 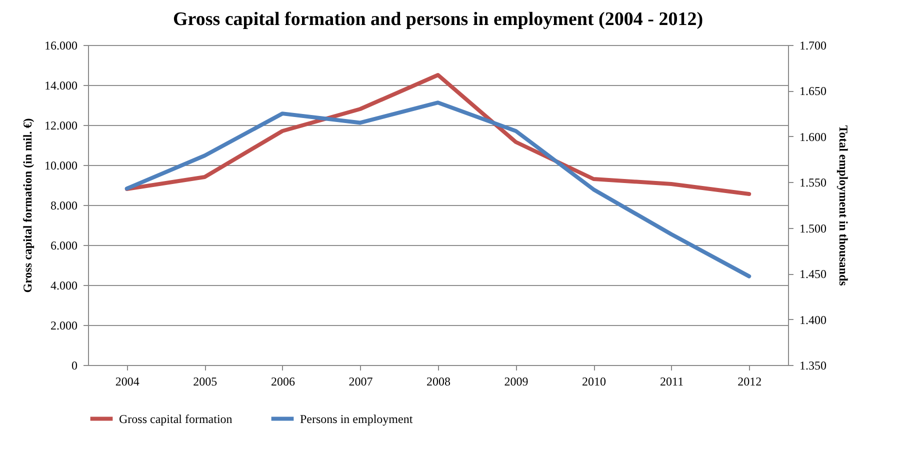 I want to click on y-tick-label: 12.000, so click(x=61, y=125).